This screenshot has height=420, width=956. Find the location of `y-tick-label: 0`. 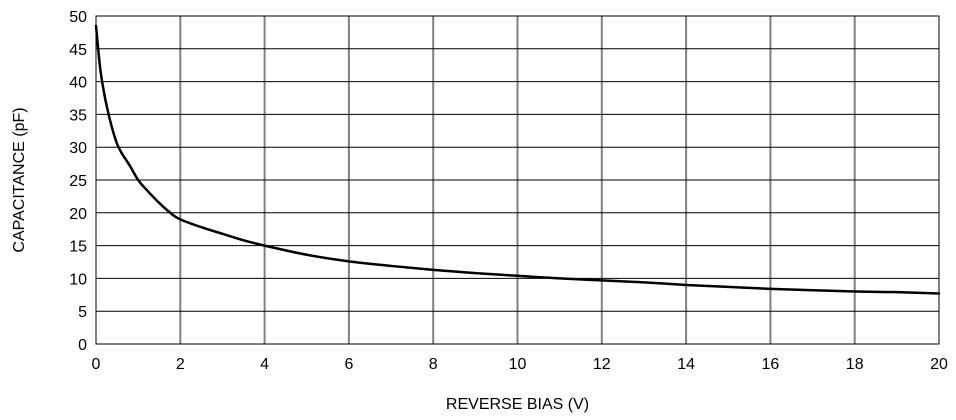

y-tick-label: 0 is located at coordinates (82, 345).